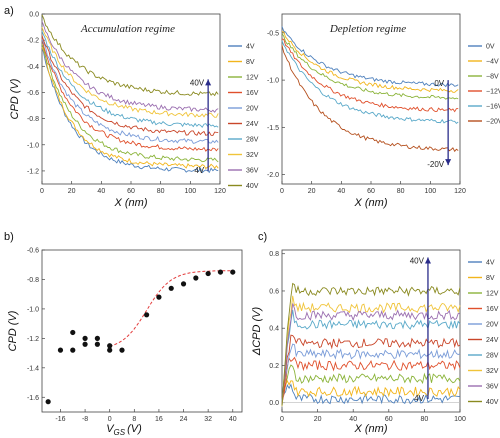 The image size is (500, 438). Describe the element at coordinates (60, 419) in the screenshot. I see `x-tick-label: -16` at that location.